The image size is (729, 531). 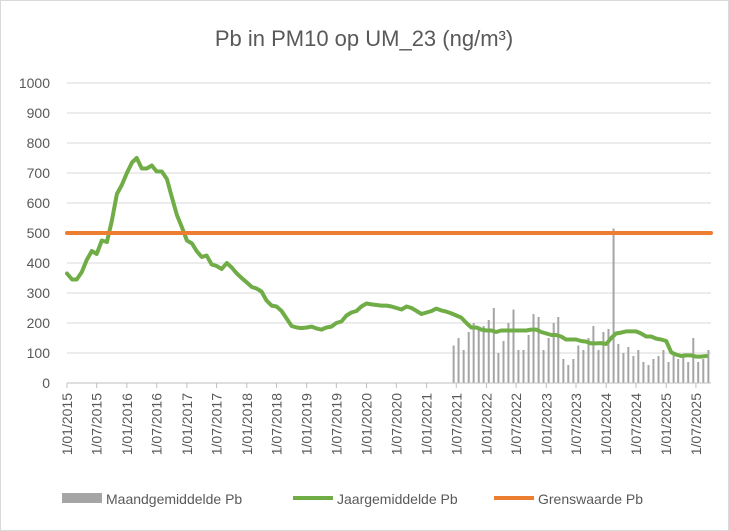 I want to click on x-tick-label: 1/07/2022, so click(x=516, y=424).